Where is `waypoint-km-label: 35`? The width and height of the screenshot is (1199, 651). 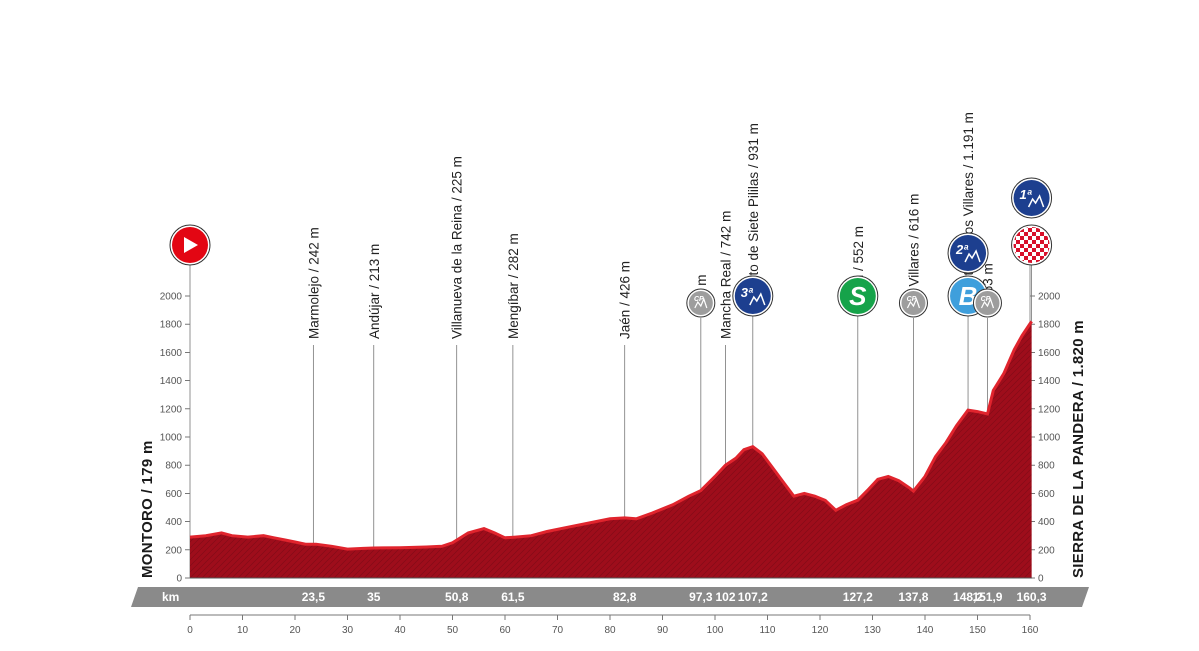
waypoint-km-label: 35 is located at coordinates (374, 597).